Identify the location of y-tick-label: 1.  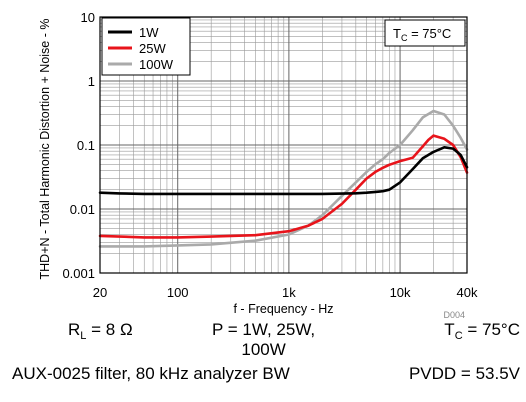
(91, 81).